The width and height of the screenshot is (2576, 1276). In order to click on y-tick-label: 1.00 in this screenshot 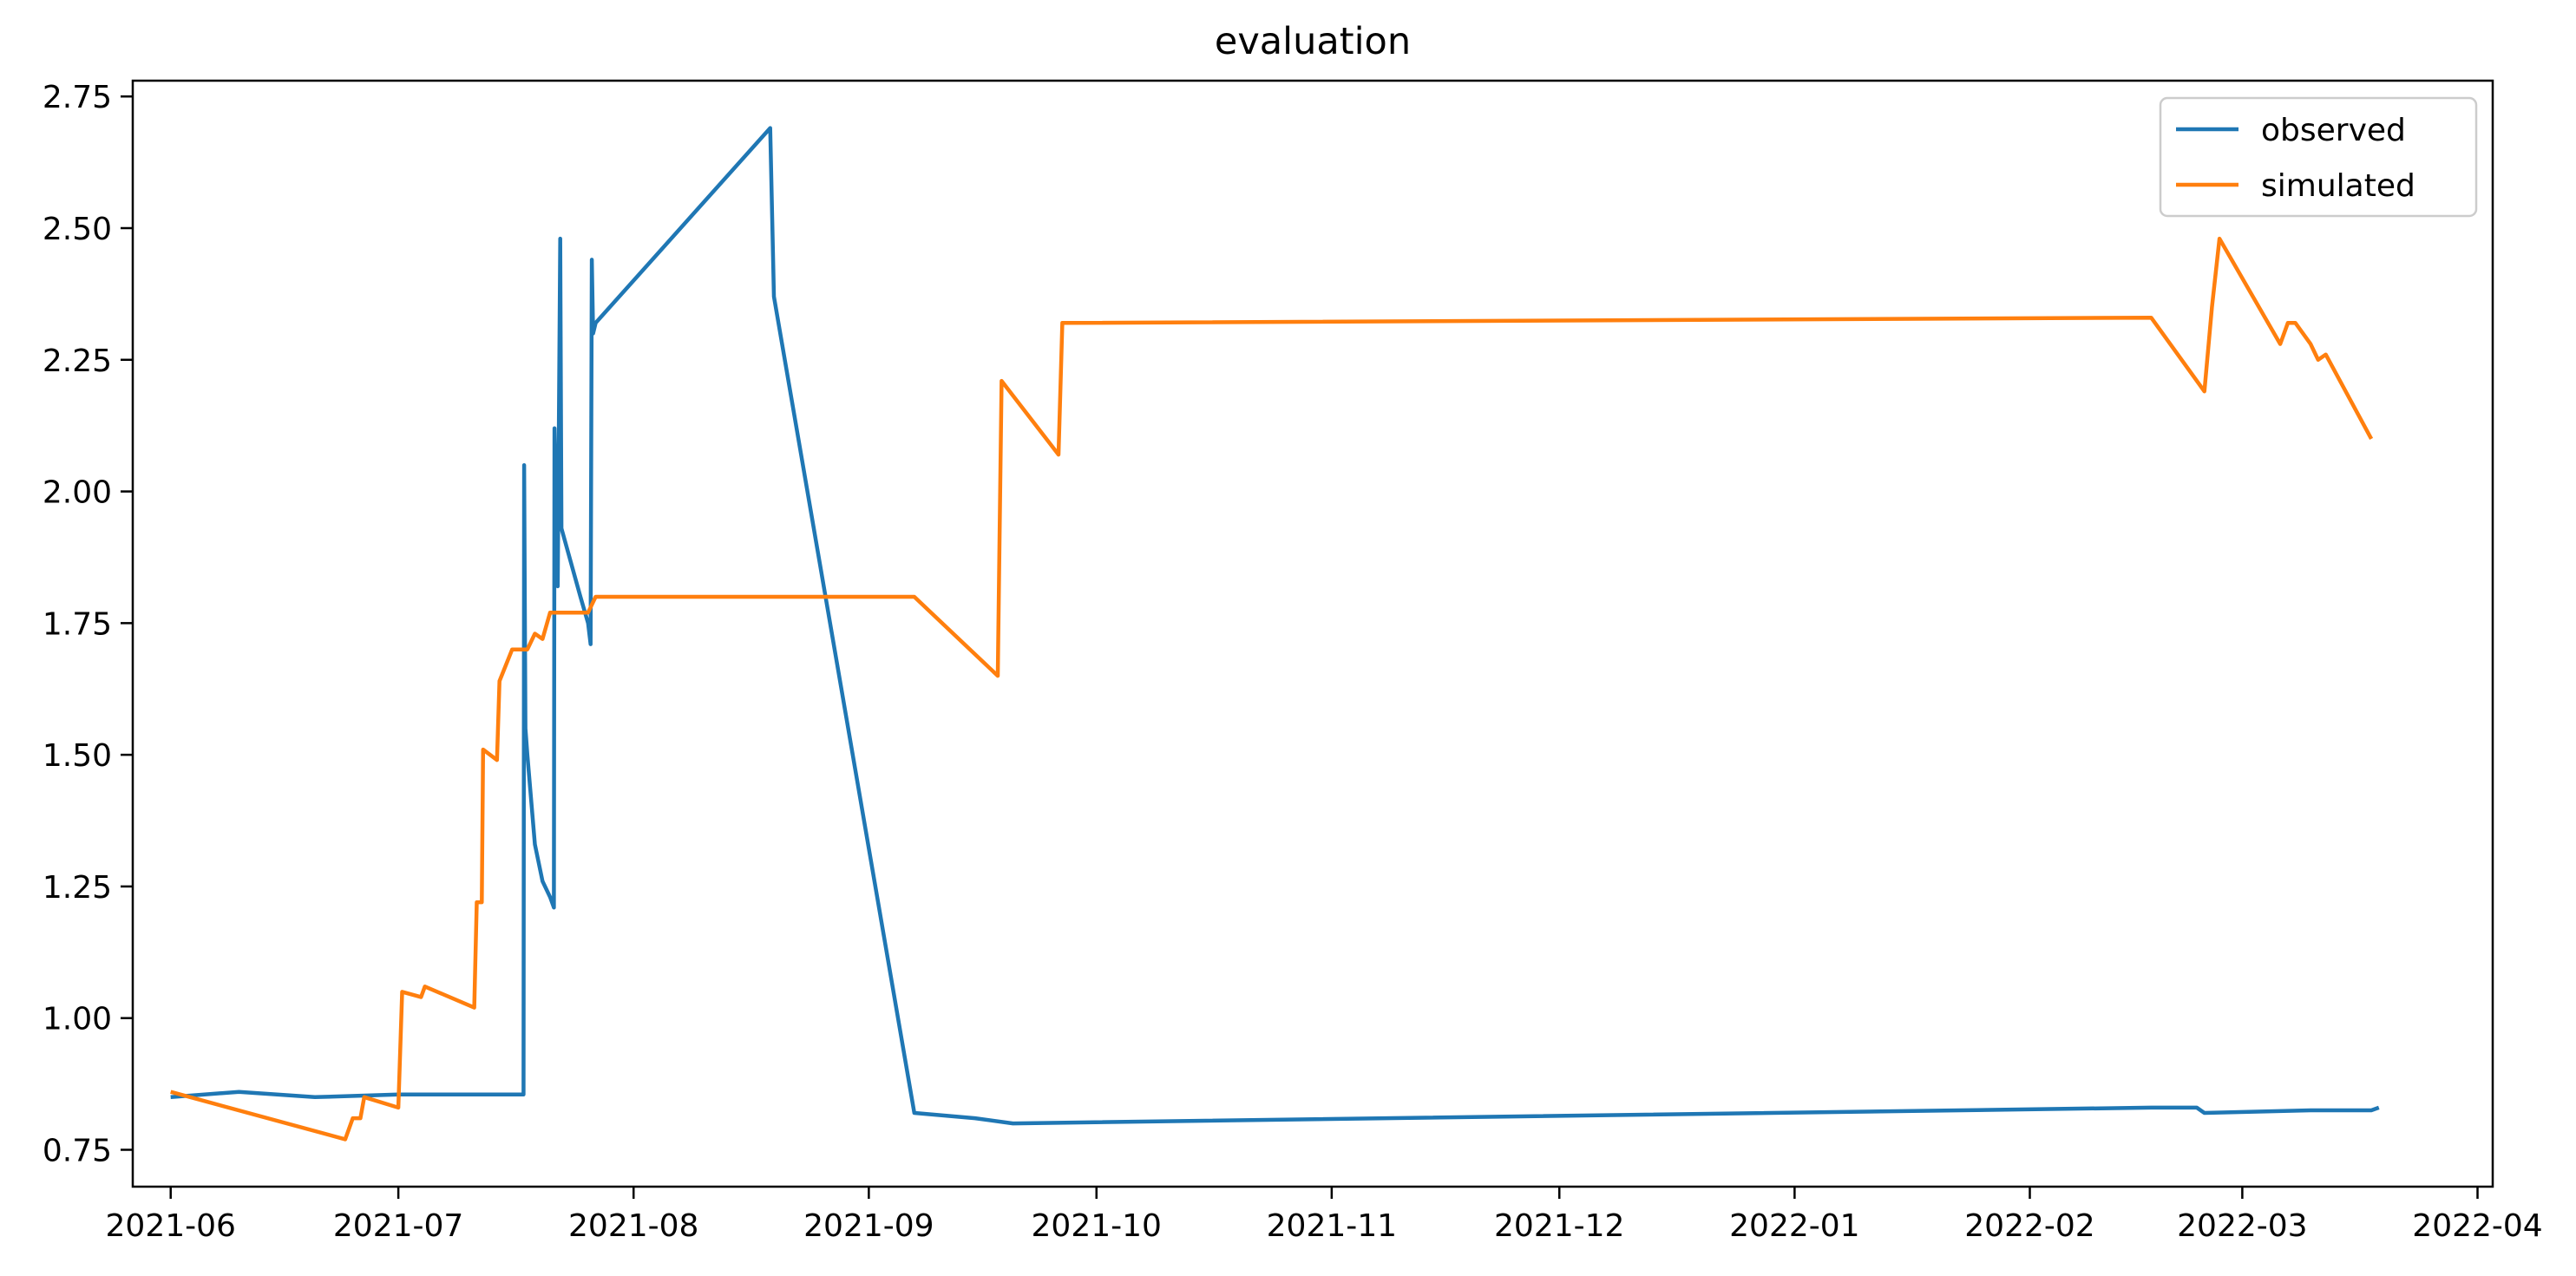, I will do `click(77, 1019)`.